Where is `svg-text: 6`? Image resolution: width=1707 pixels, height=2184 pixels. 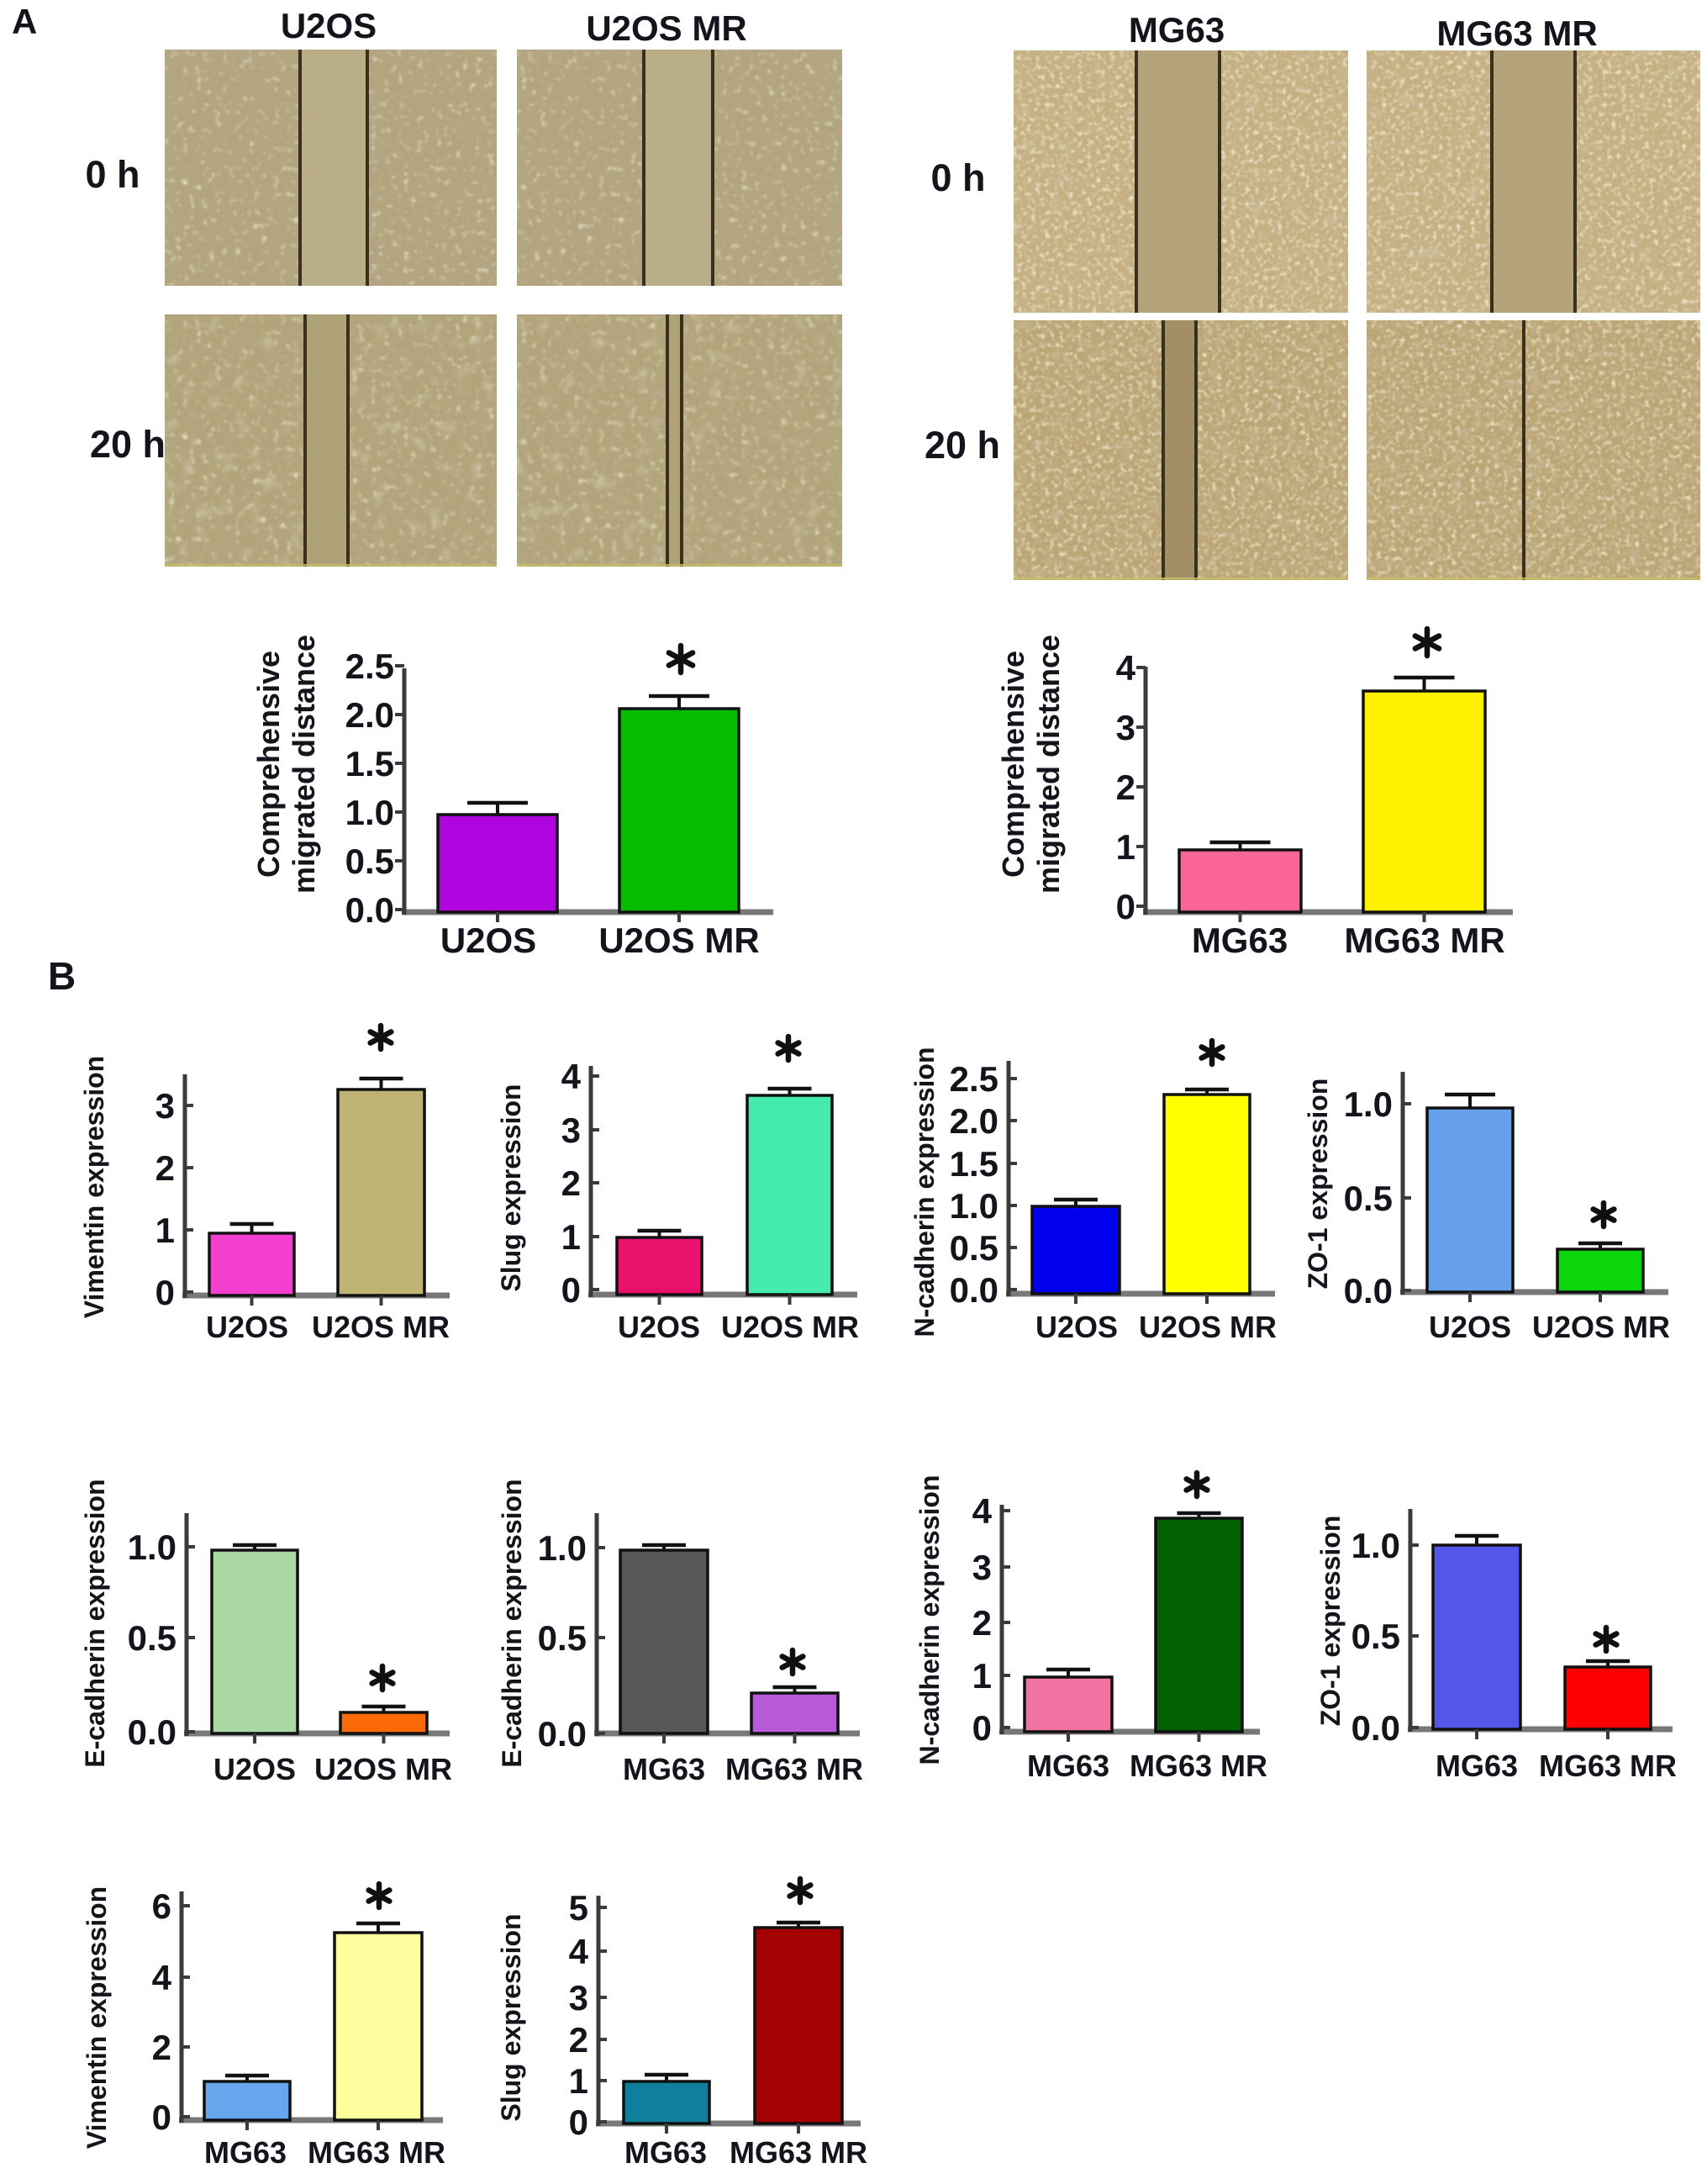
svg-text: 6 is located at coordinates (161, 1906).